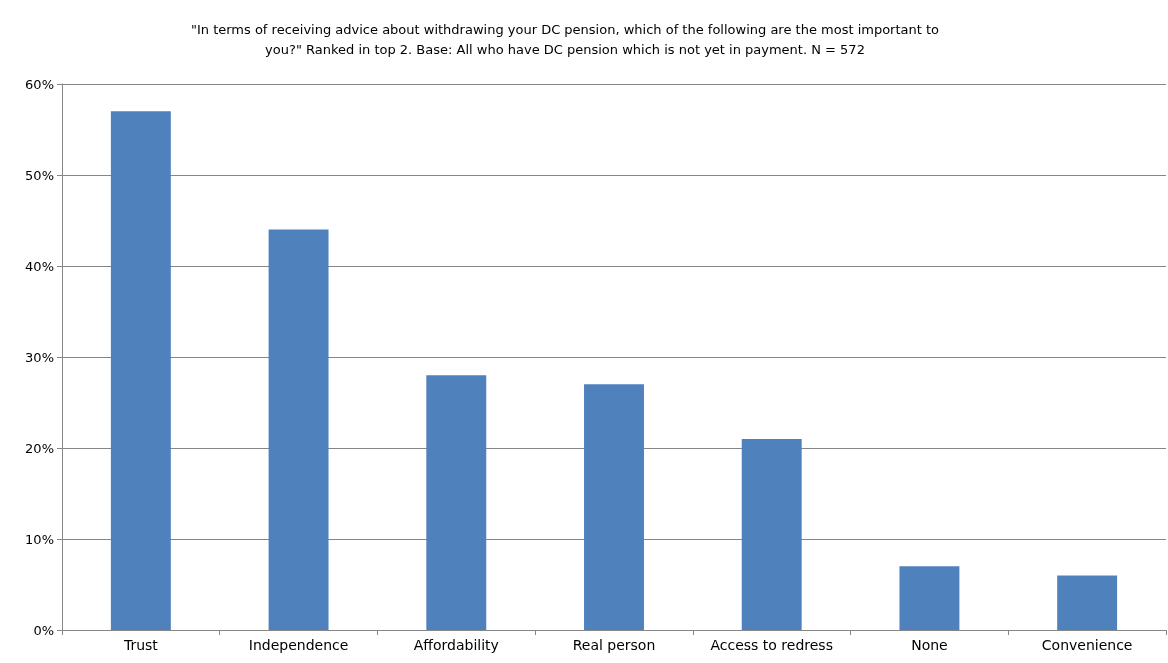 This screenshot has width=1168, height=663. Describe the element at coordinates (43, 630) in the screenshot. I see `y-tick-label: 0%` at that location.